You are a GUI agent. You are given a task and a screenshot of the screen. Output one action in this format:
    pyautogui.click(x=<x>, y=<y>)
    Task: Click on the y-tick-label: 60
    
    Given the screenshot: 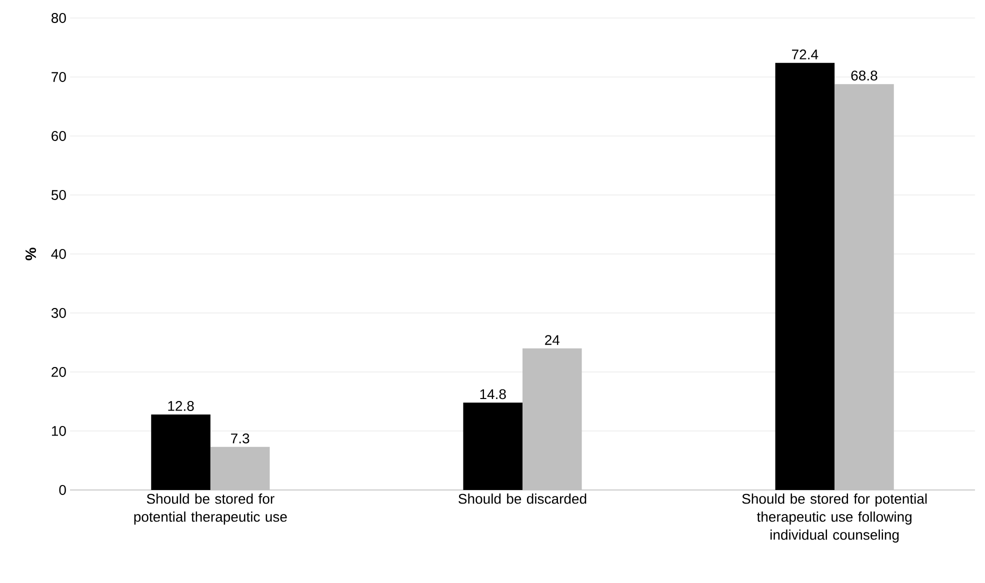 What is the action you would take?
    pyautogui.click(x=59, y=136)
    